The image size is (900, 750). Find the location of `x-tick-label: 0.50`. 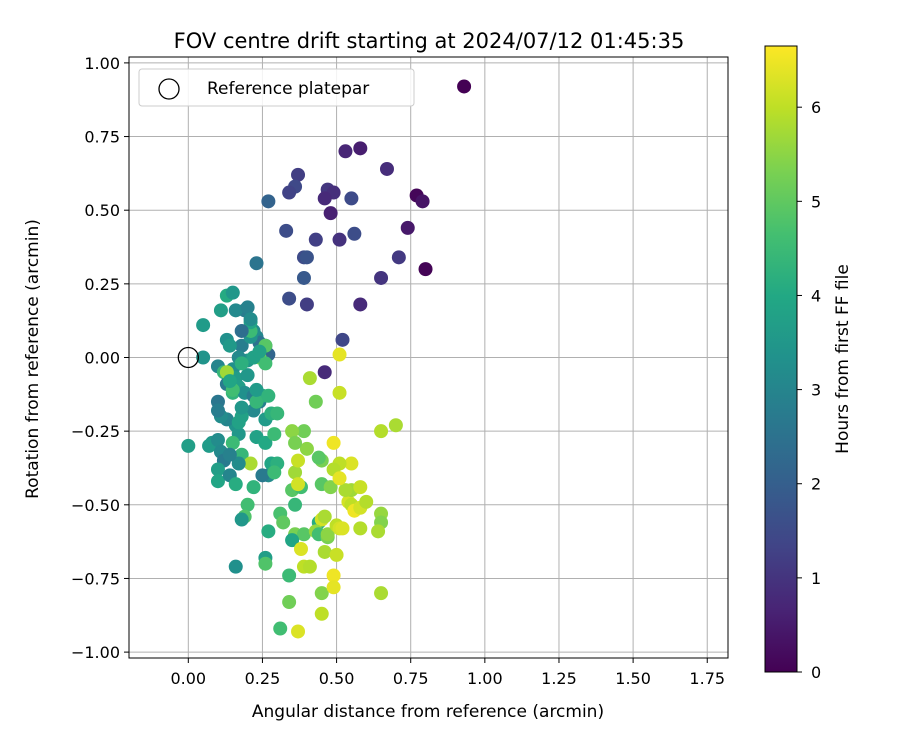

x-tick-label: 0.50 is located at coordinates (337, 678).